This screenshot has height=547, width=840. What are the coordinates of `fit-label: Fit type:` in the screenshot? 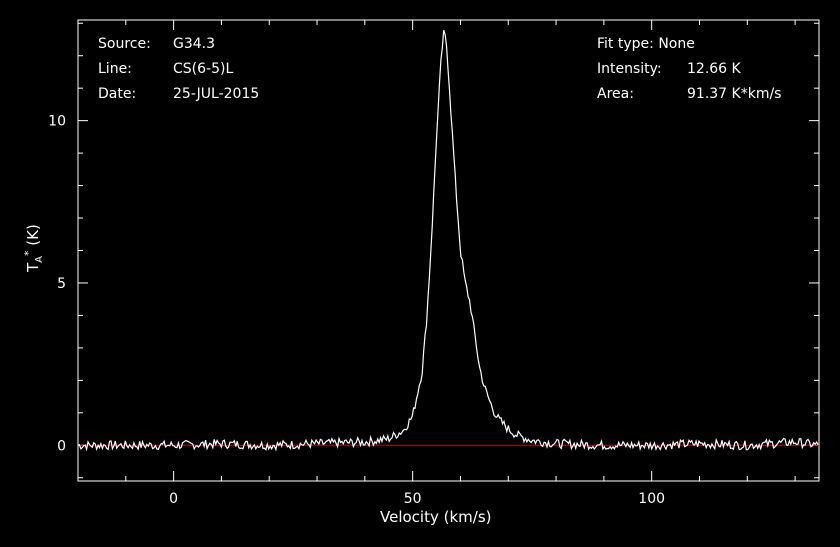 It's located at (625, 44).